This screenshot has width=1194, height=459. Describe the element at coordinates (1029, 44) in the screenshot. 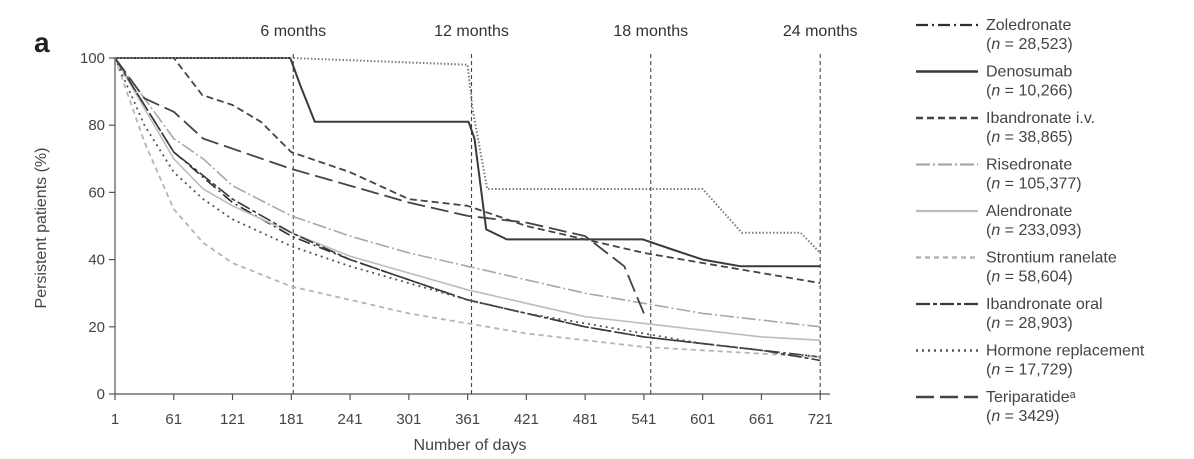

I see `legend-sample-size: (n = 28,523)` at that location.